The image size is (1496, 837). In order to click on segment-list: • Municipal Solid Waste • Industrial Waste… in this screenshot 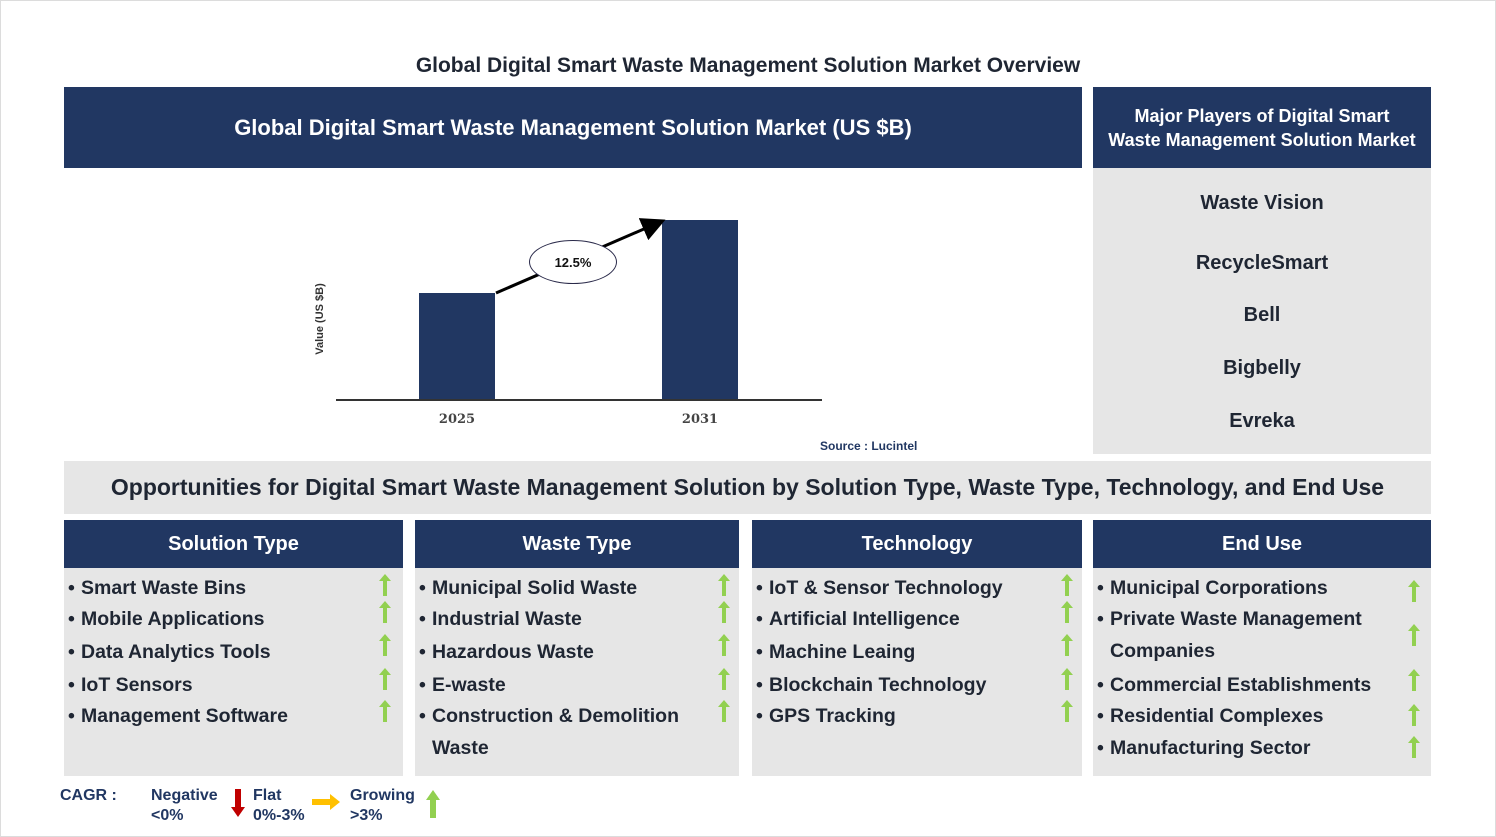, I will do `click(577, 672)`.